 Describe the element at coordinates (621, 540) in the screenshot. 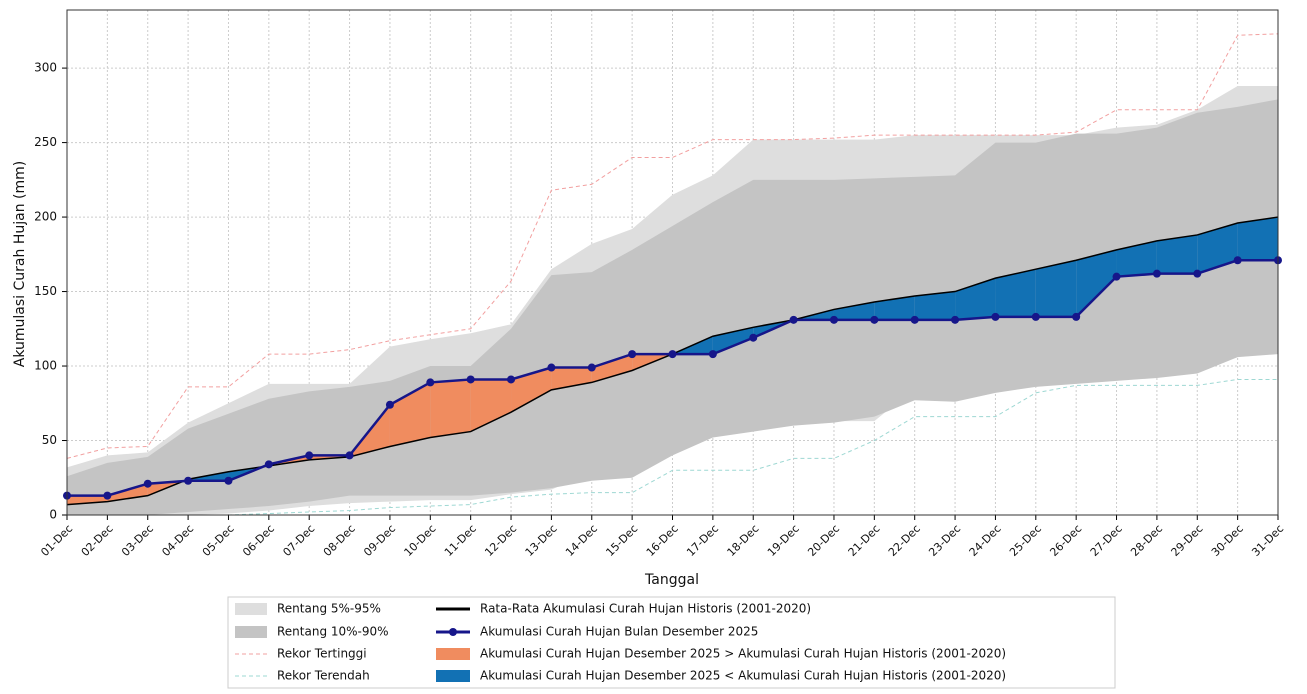

I see `x-tick-label: 15-Dec` at that location.